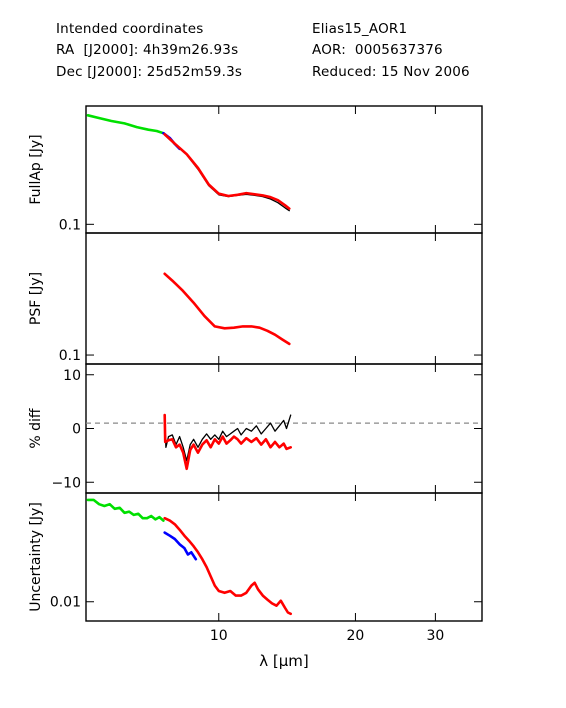  I want to click on y-axis-label-uncert: Uncertainty [Jy], so click(36, 557).